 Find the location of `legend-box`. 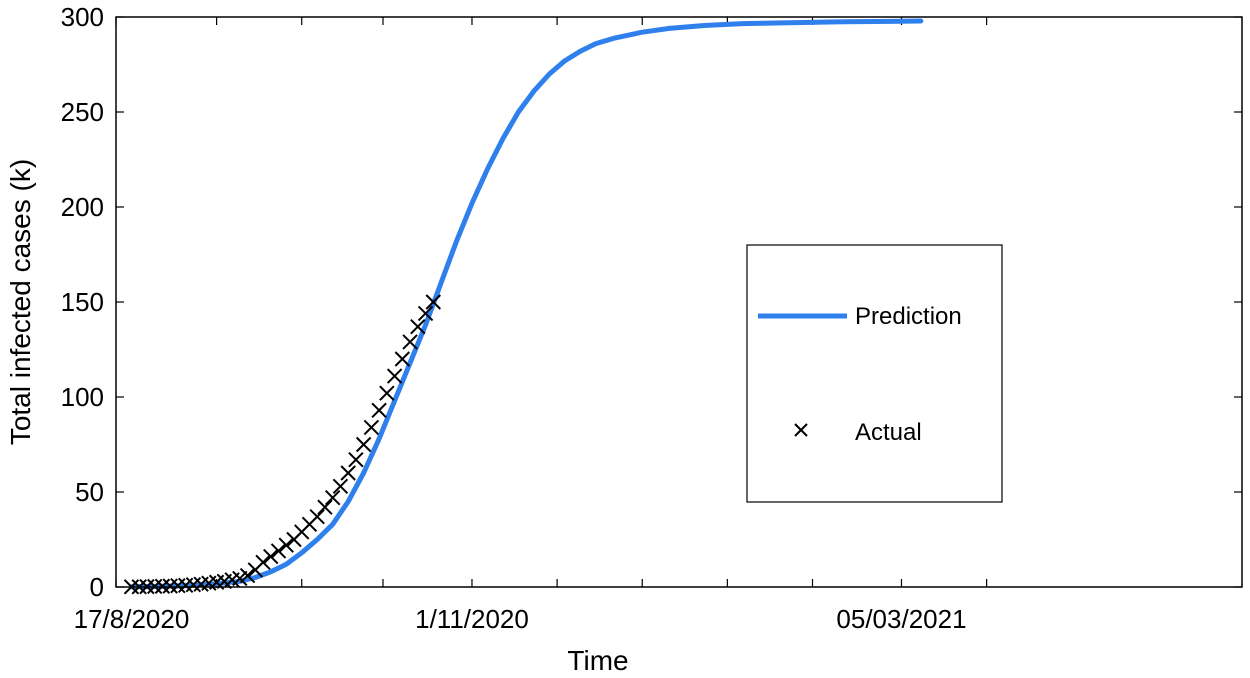

legend-box is located at coordinates (874, 373).